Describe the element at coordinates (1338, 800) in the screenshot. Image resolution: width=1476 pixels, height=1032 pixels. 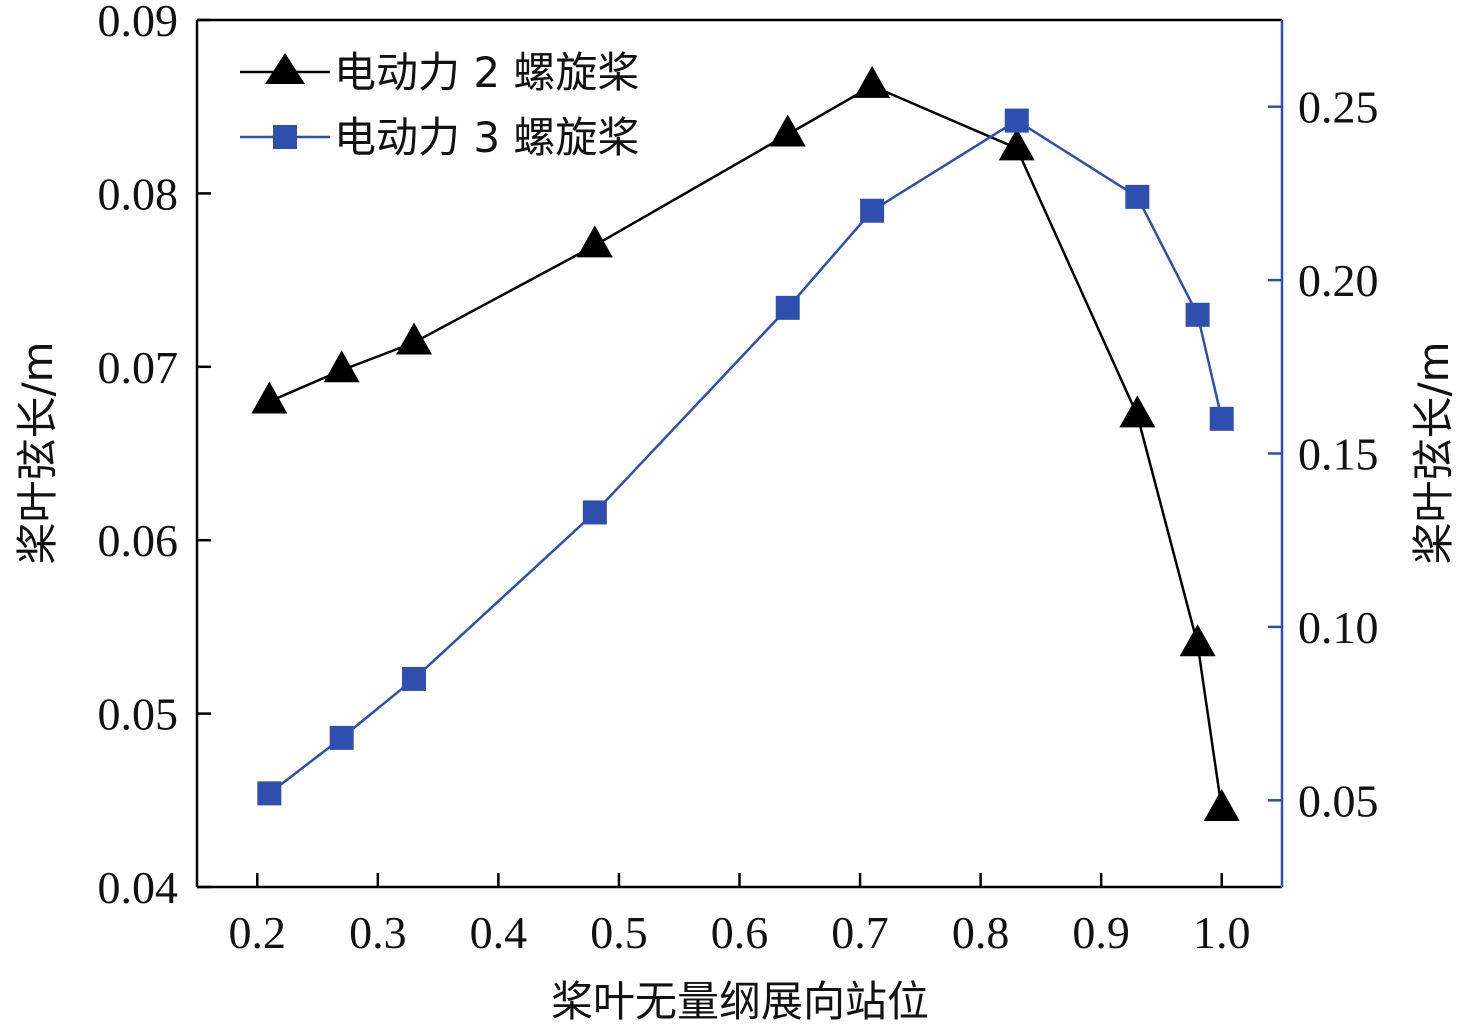
I see `right-y-tick-label: 0.05` at that location.